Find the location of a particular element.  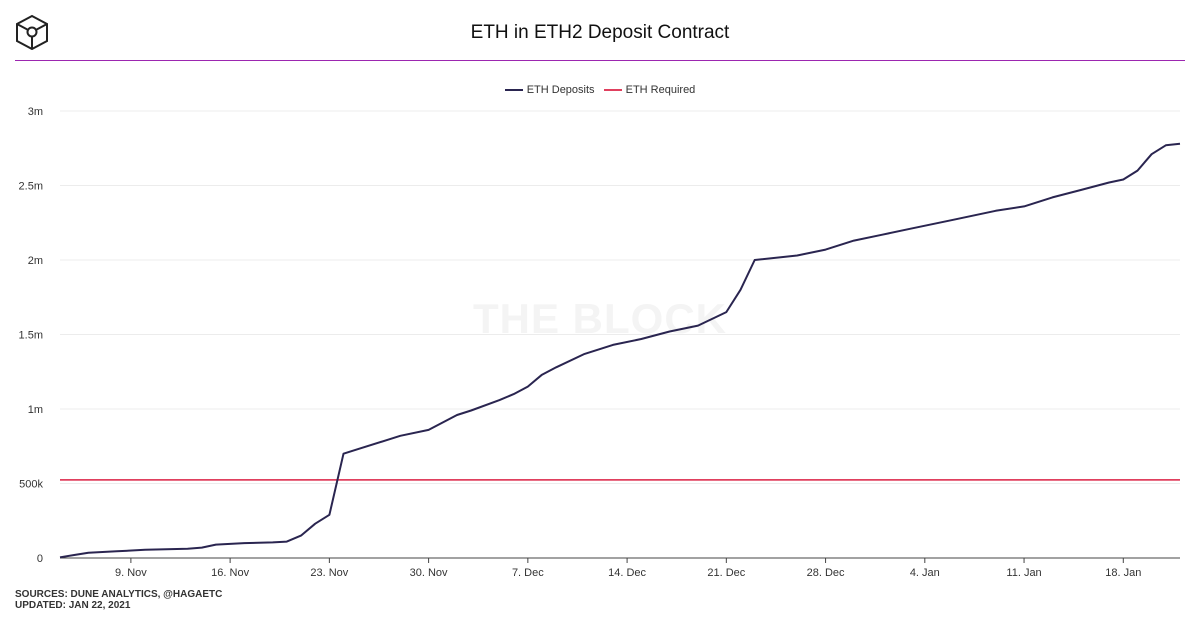

y-tick-label: 3m is located at coordinates (35, 112).